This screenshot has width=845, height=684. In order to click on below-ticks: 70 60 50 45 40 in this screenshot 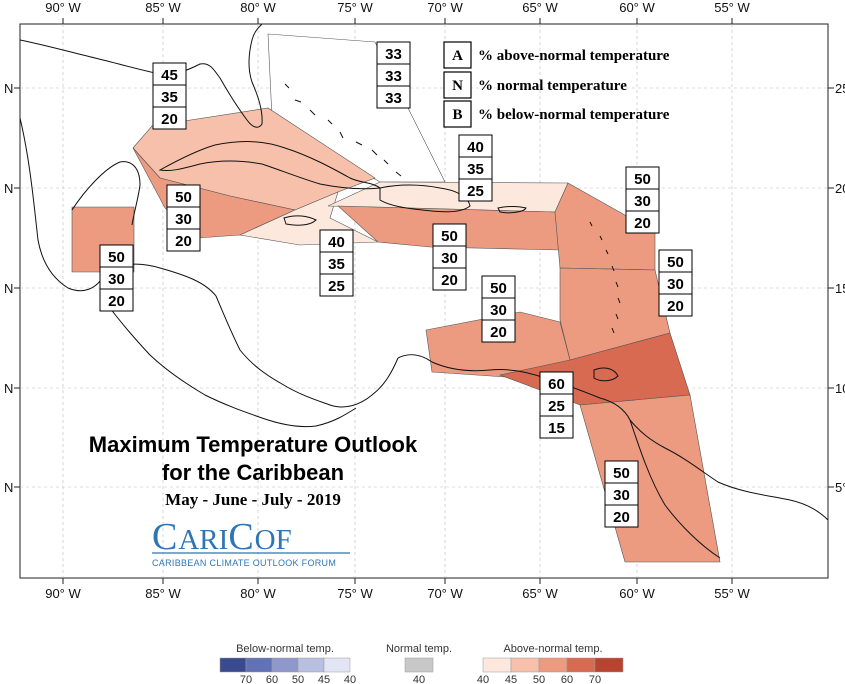, I will do `click(298, 679)`.